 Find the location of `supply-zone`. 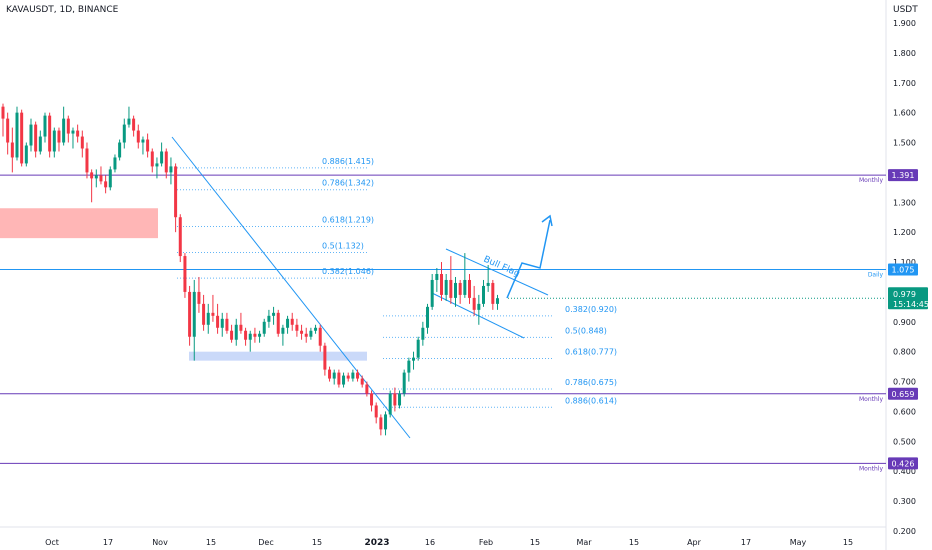

supply-zone is located at coordinates (79, 223).